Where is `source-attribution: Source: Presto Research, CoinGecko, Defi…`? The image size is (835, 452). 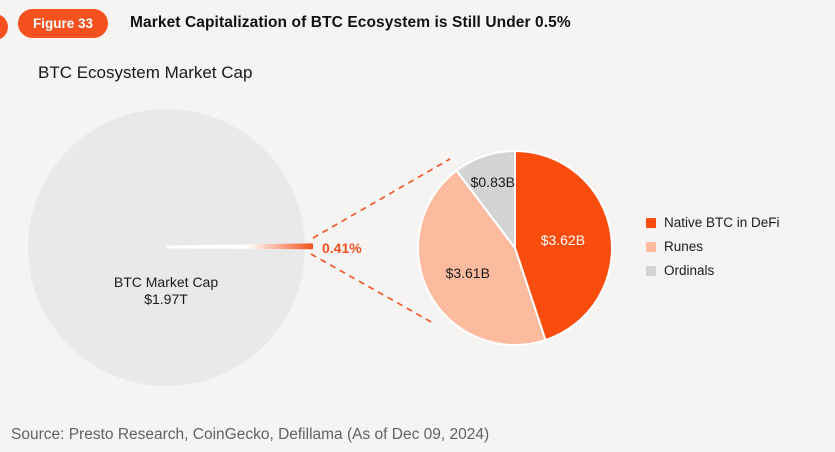 source-attribution: Source: Presto Research, CoinGecko, Defi… is located at coordinates (250, 434).